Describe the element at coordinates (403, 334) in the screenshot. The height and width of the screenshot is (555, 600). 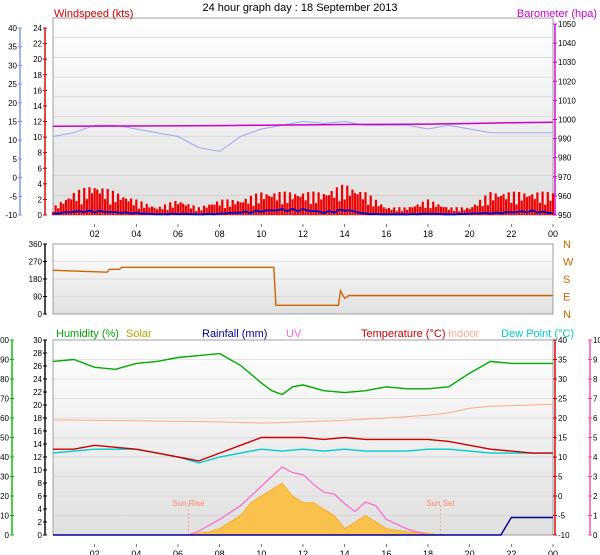
I see `temperature-label: Temperature (°C)` at that location.